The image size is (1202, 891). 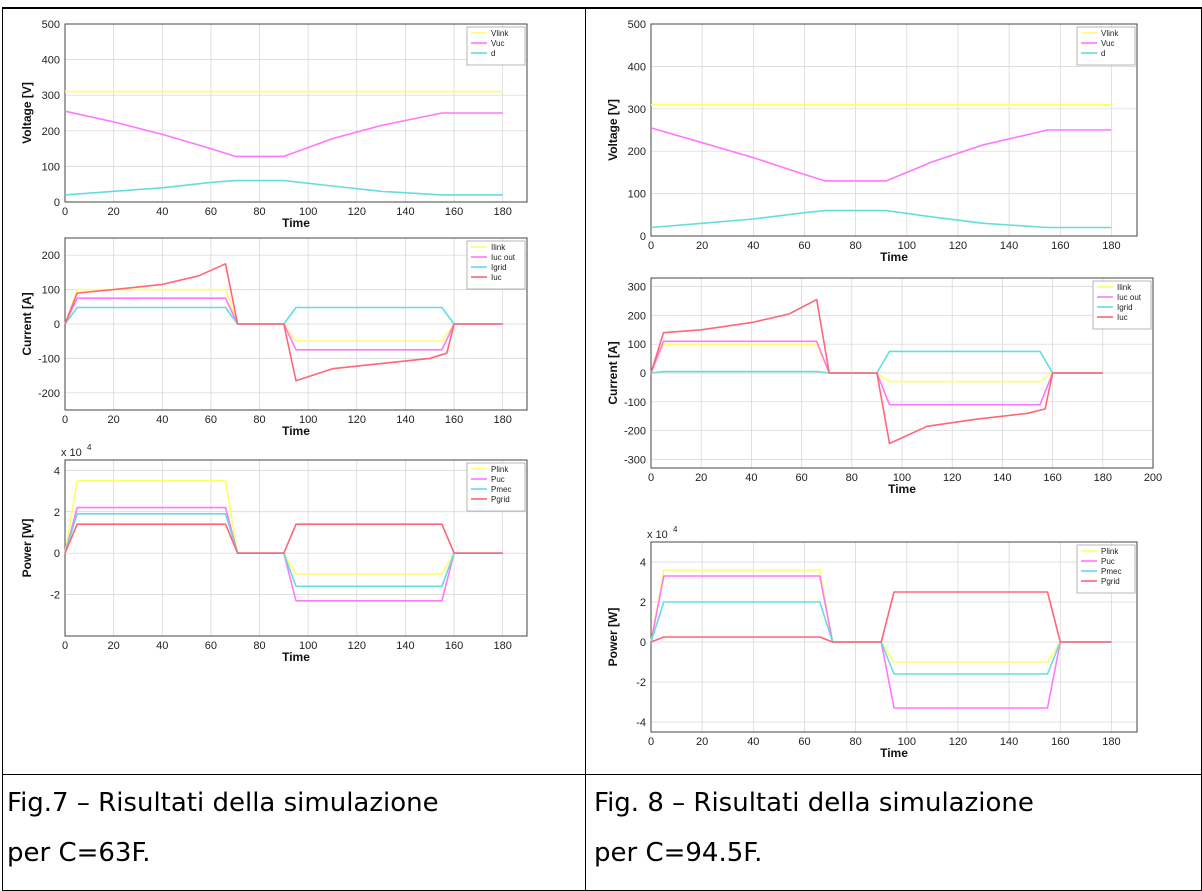 I want to click on plot-frame, so click(x=296, y=113).